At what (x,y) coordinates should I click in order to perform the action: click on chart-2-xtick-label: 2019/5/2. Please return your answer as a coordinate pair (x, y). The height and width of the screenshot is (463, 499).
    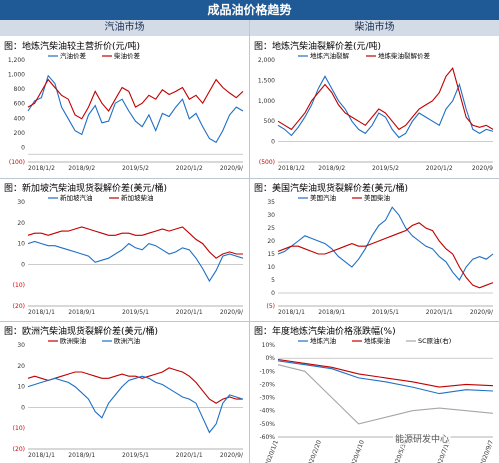
    Looking at the image, I should click on (385, 168).